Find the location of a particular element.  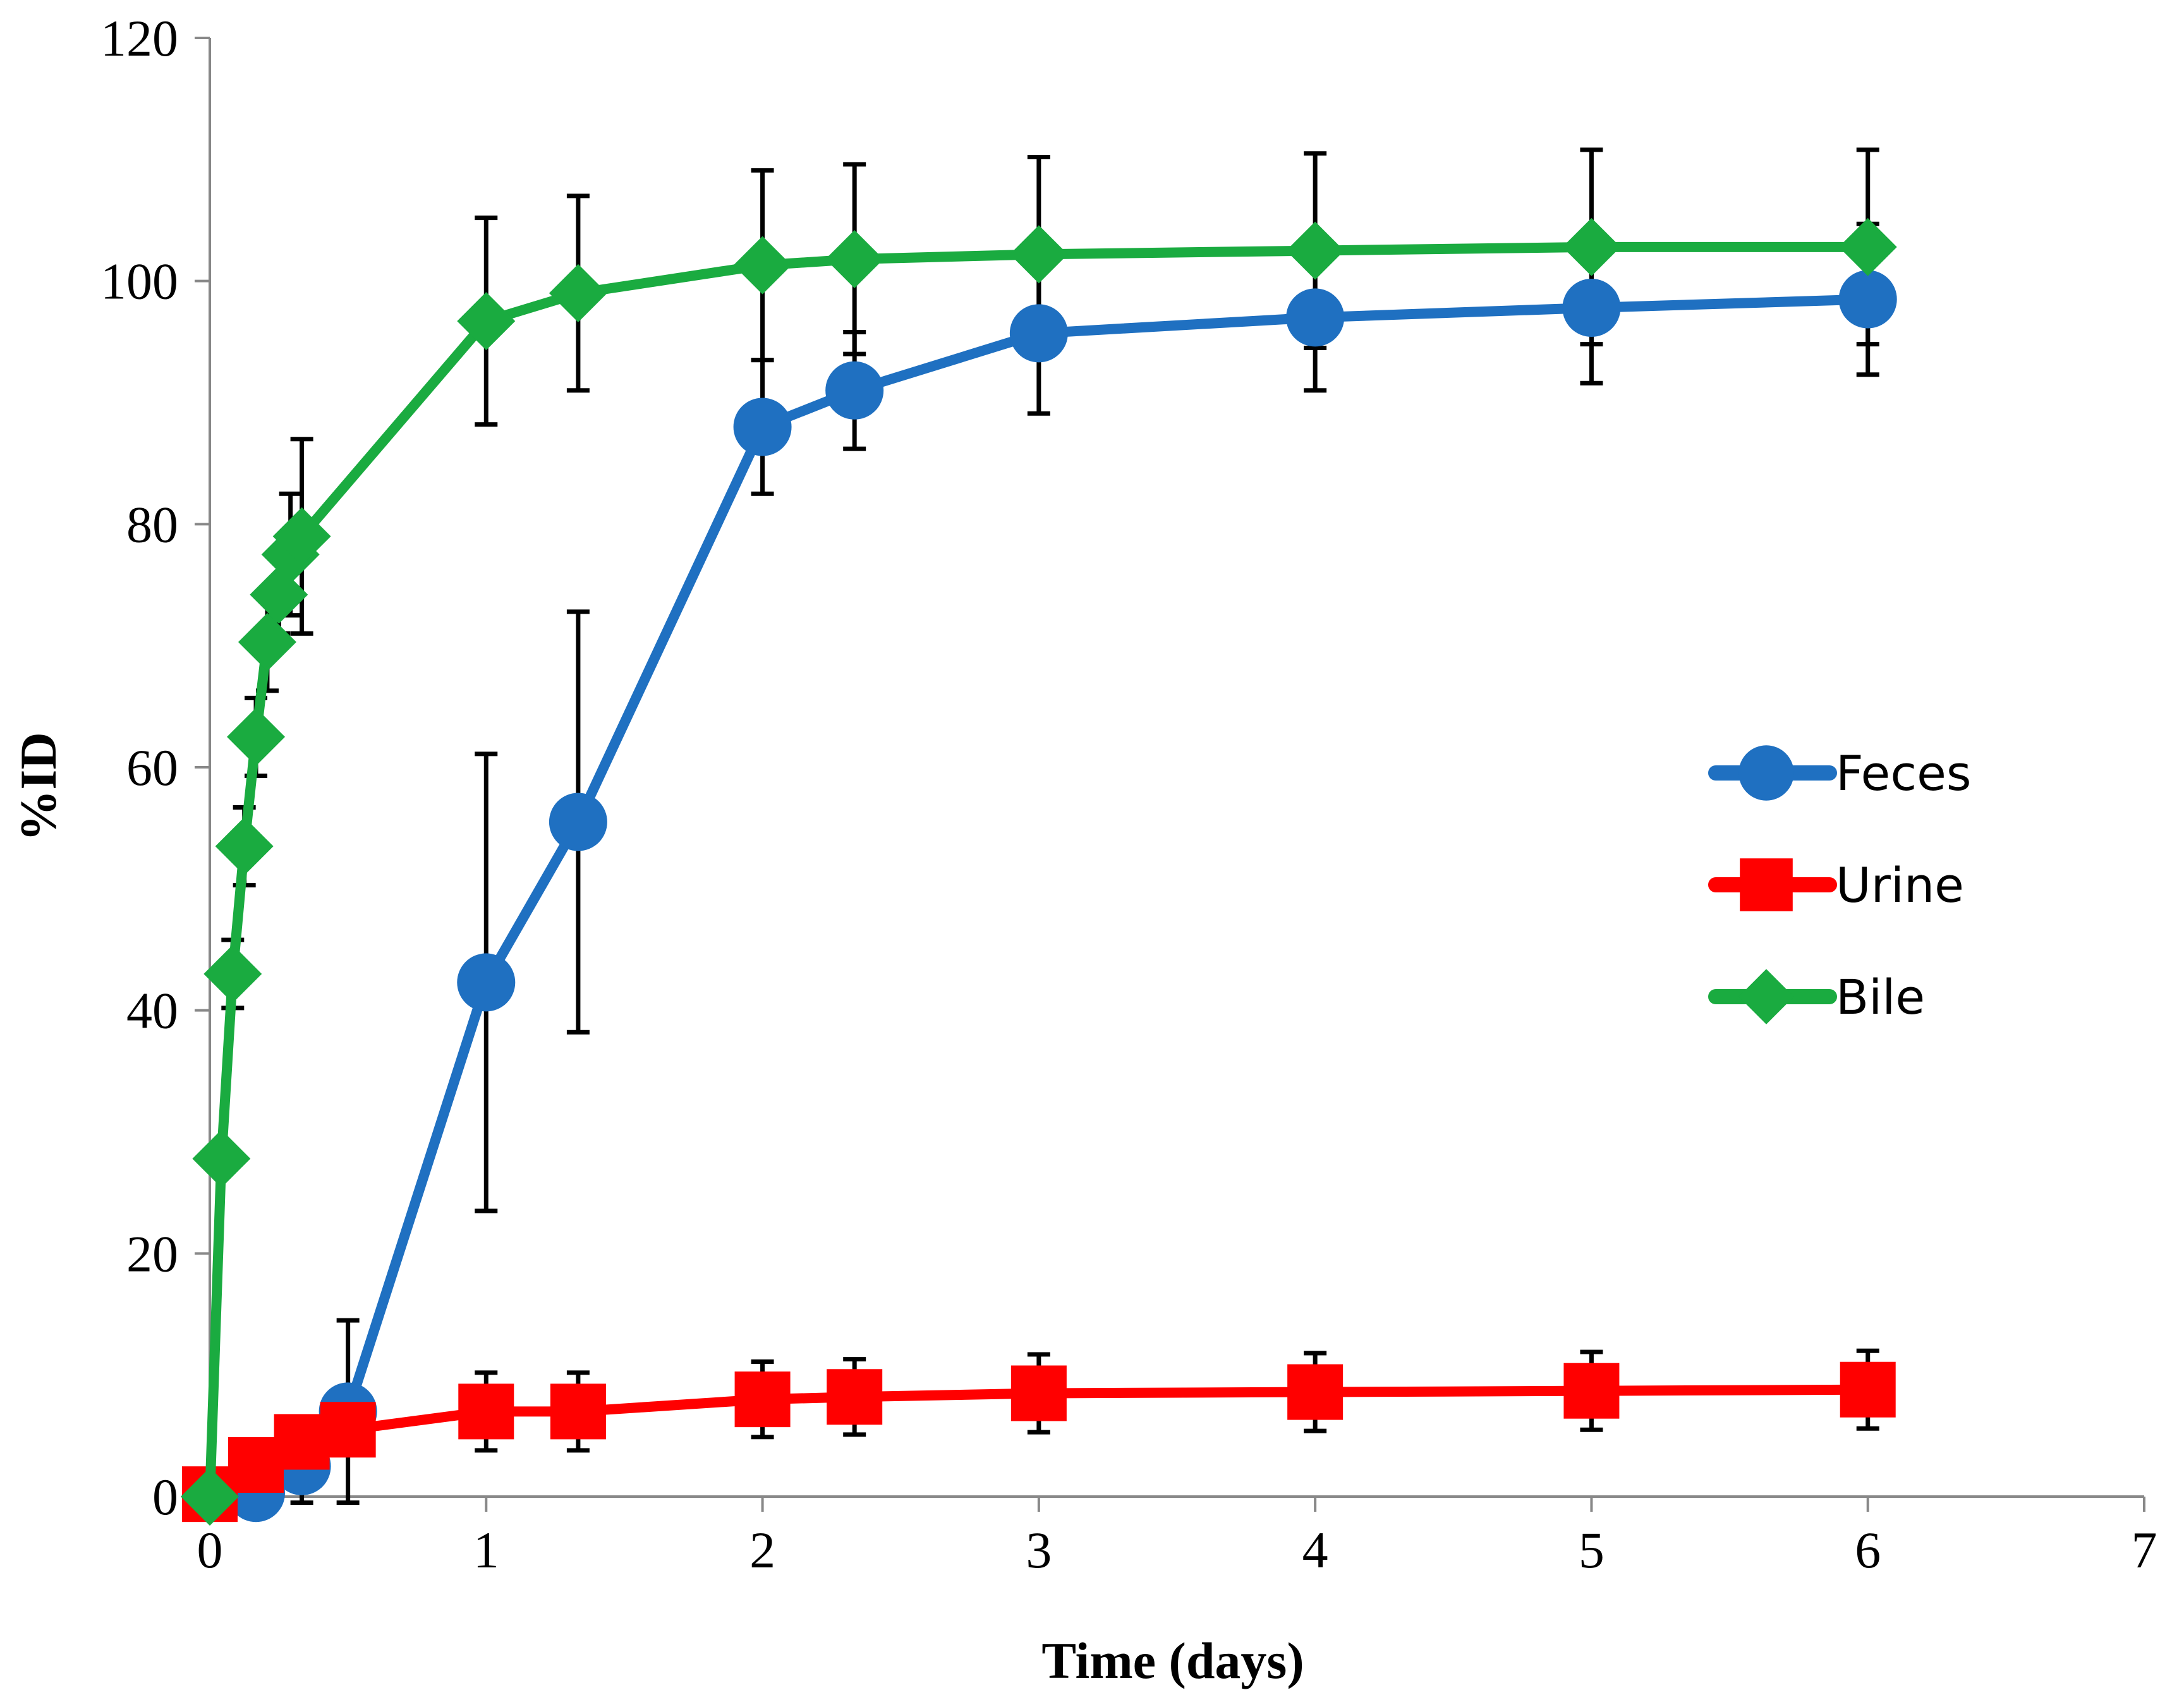

y-tick-label: 60 is located at coordinates (152, 767).